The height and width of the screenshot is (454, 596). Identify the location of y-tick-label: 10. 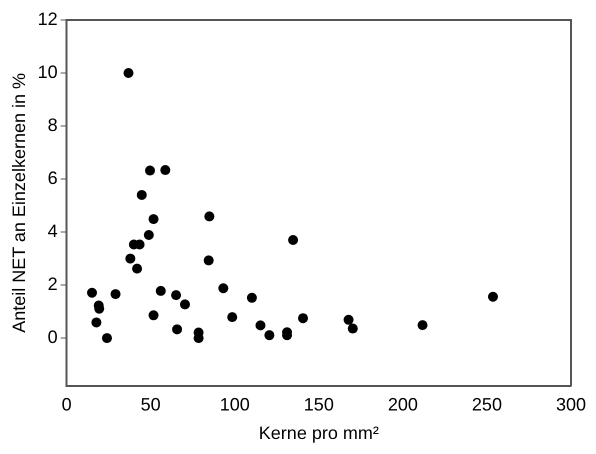
(48, 72).